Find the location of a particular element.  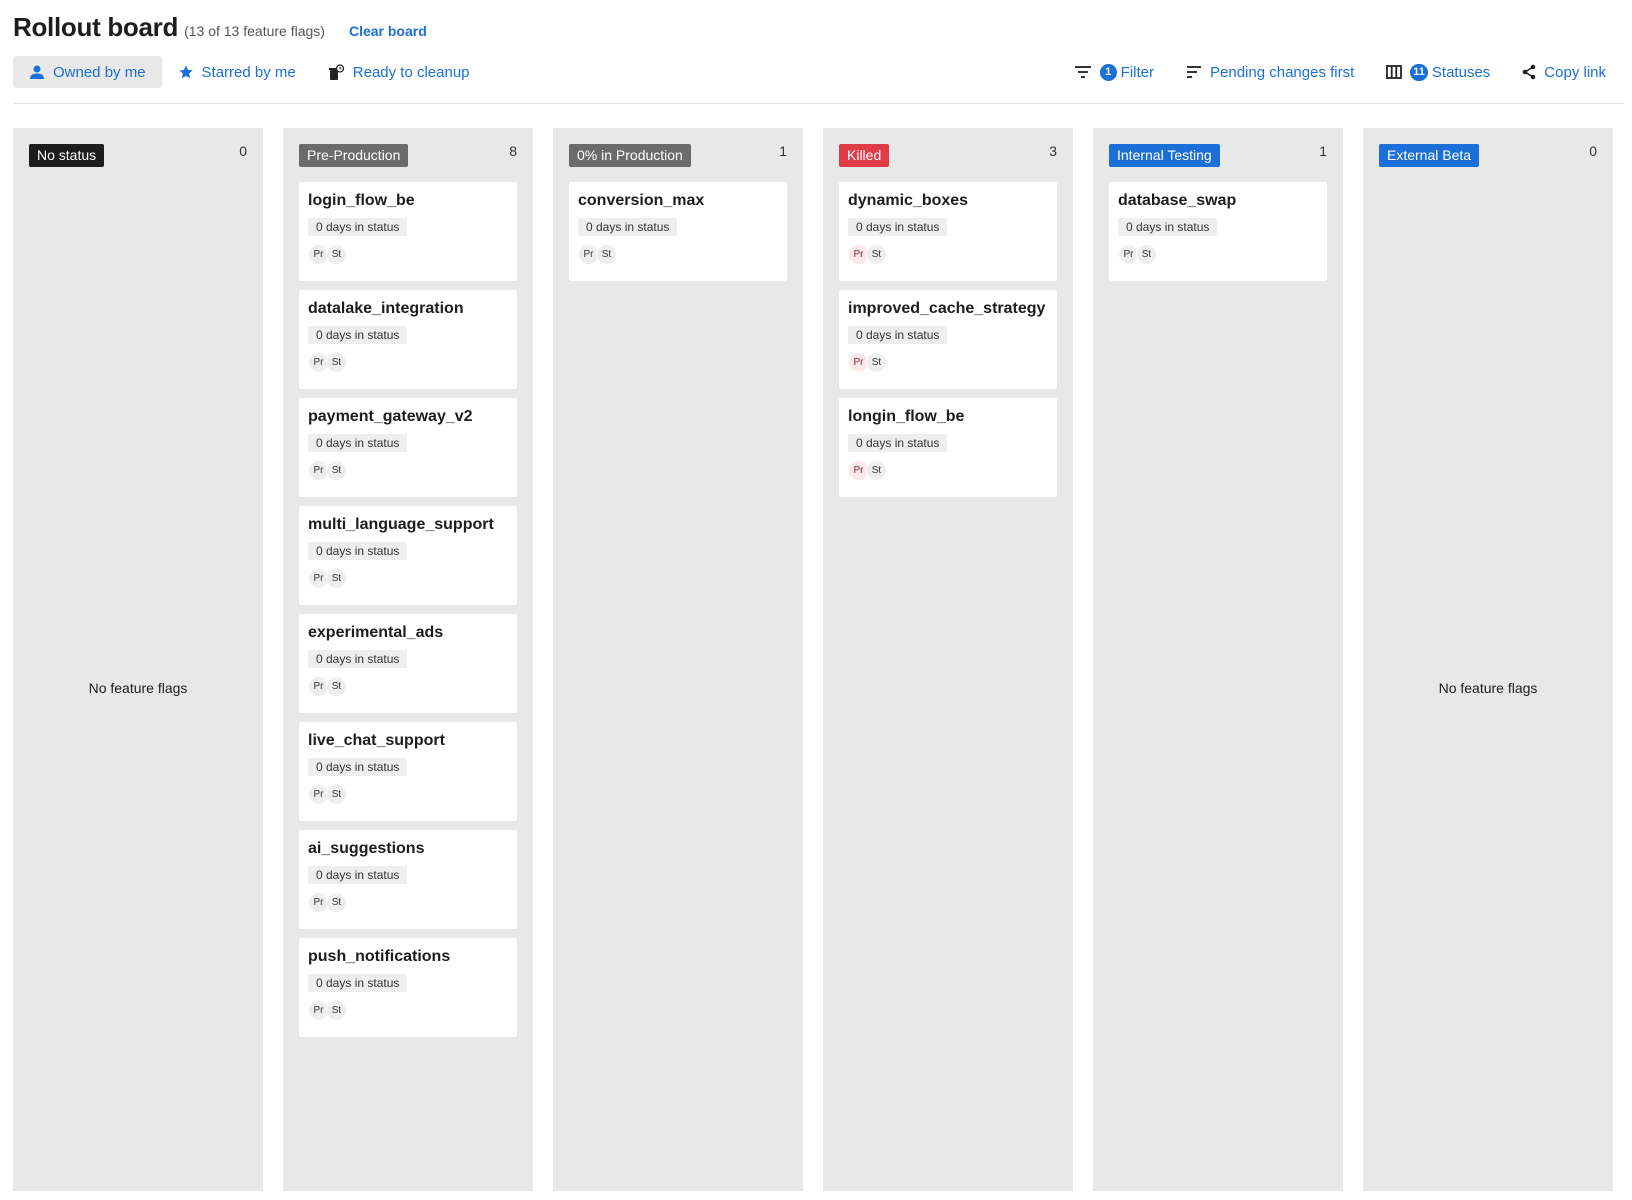

share-icon is located at coordinates (1529, 72).